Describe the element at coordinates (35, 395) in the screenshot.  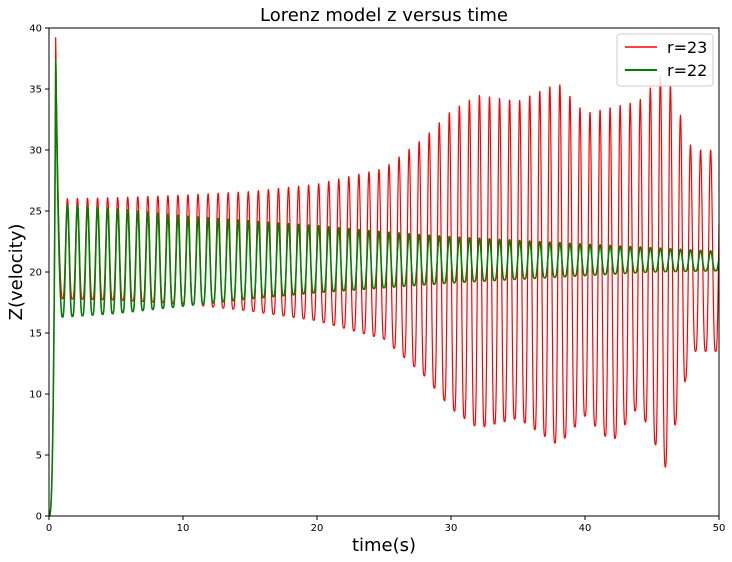
I see `y-tick-label: 10` at that location.